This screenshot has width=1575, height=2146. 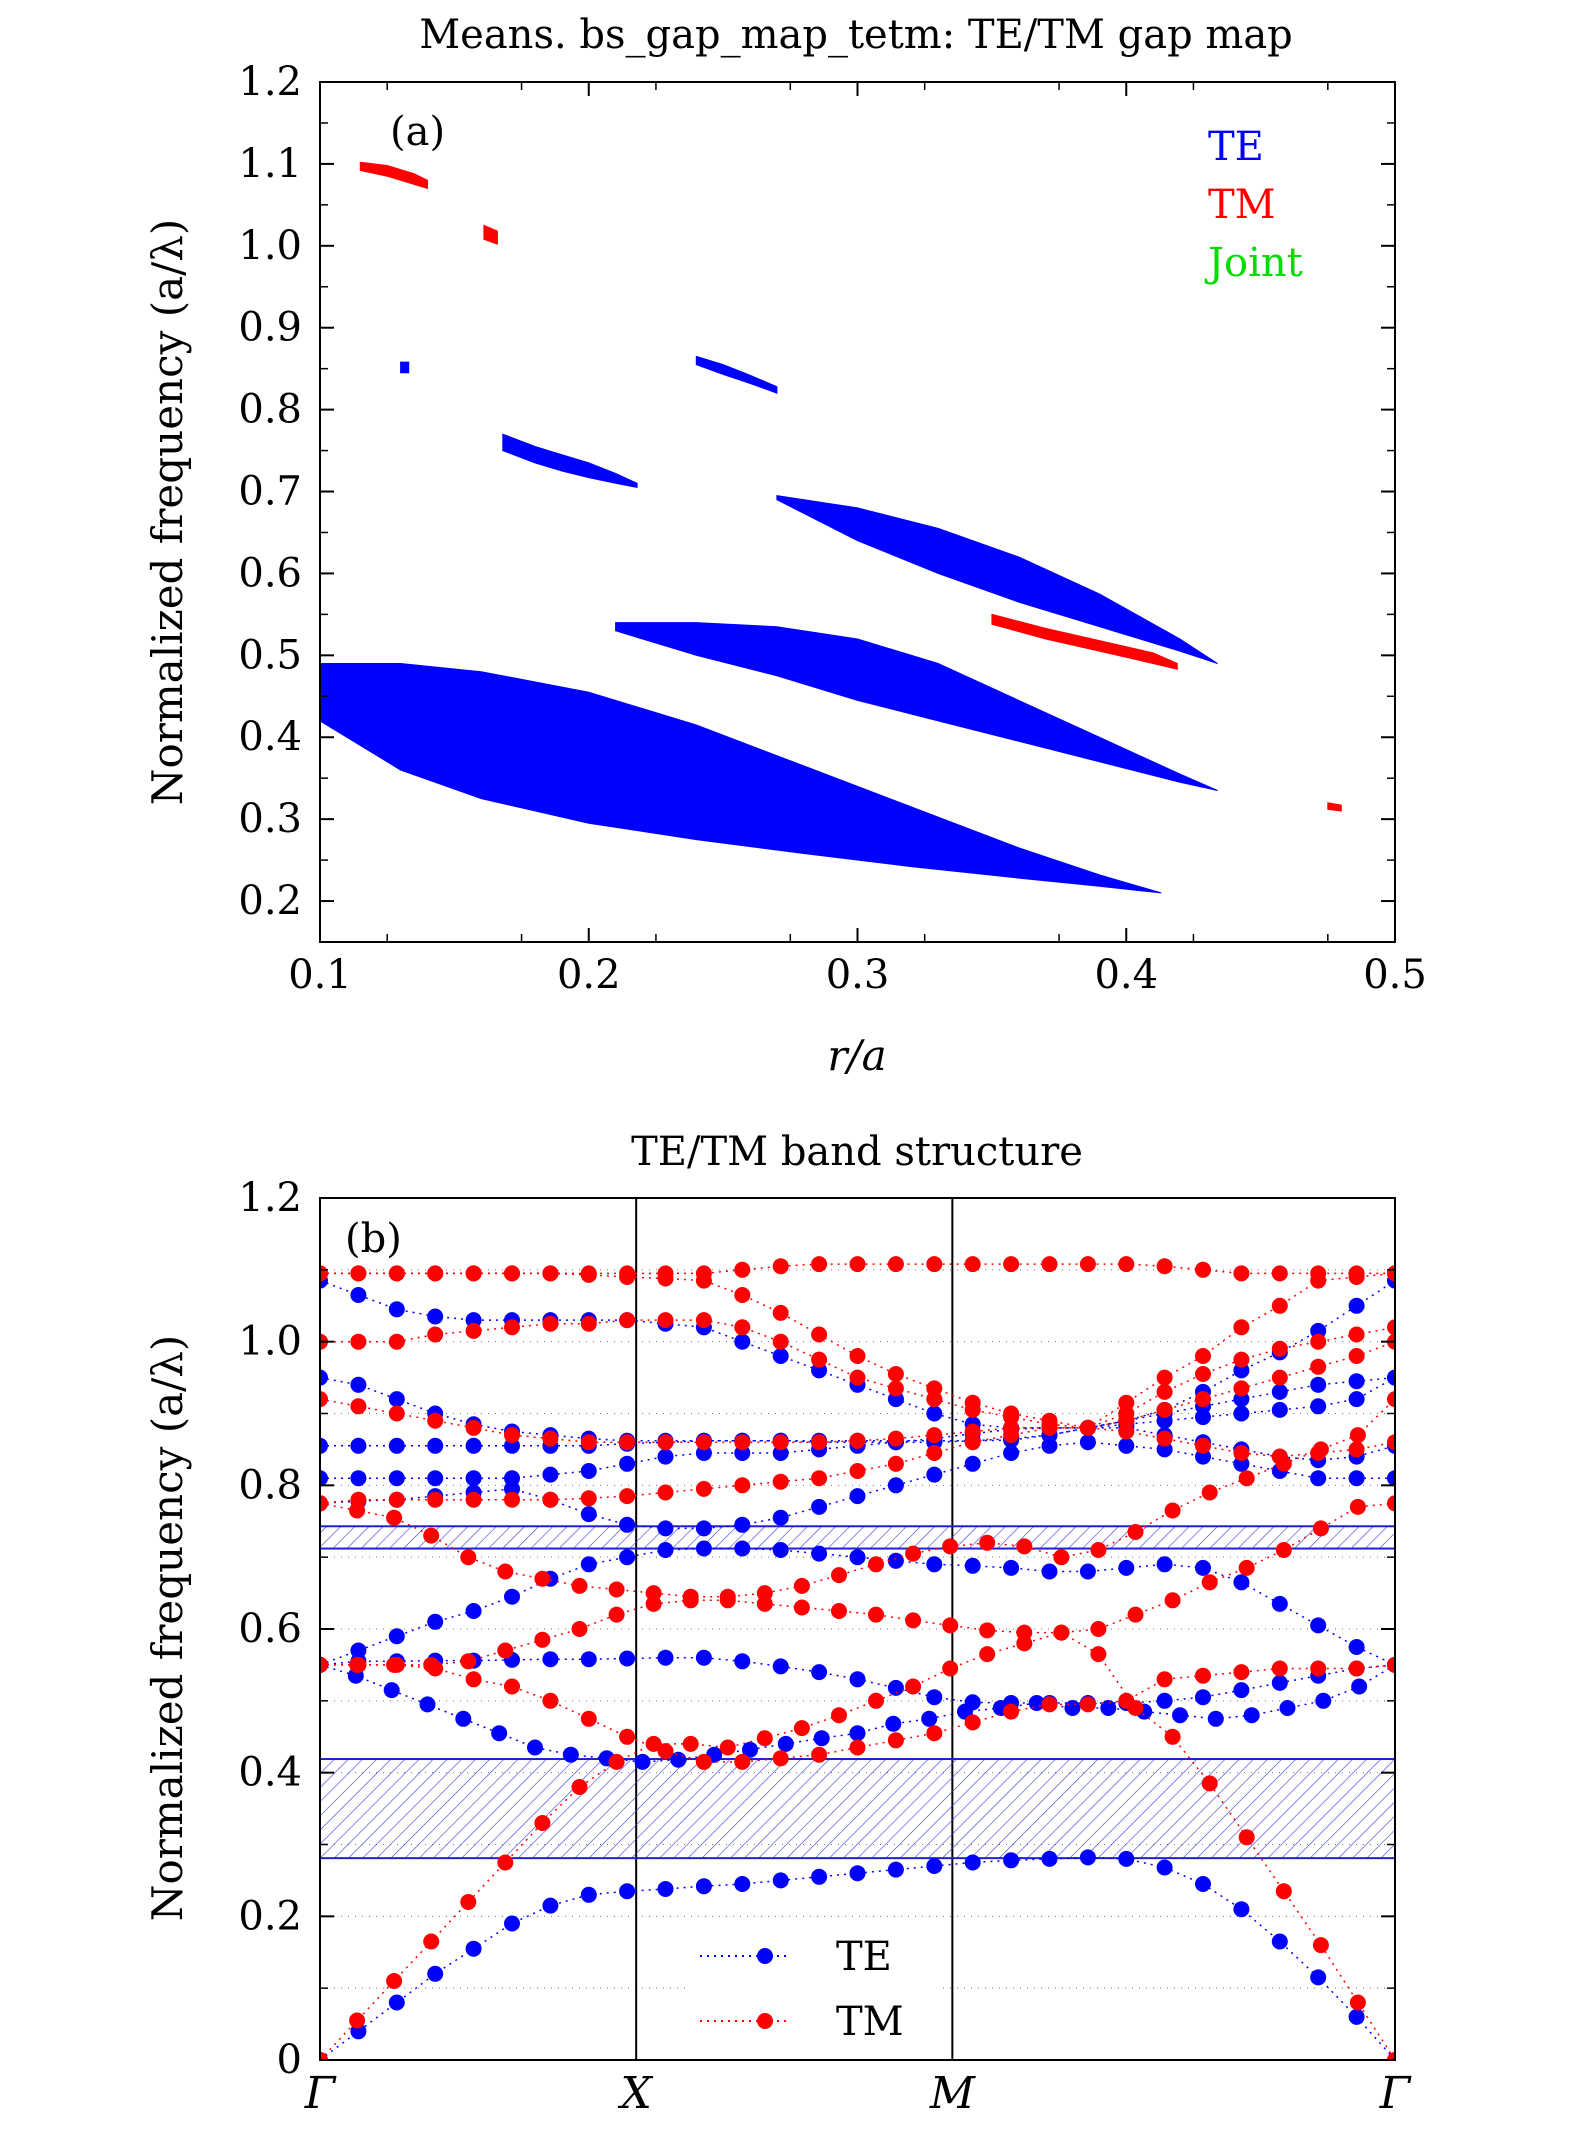 What do you see at coordinates (270, 901) in the screenshot?
I see `y-tick-label: 0.2` at bounding box center [270, 901].